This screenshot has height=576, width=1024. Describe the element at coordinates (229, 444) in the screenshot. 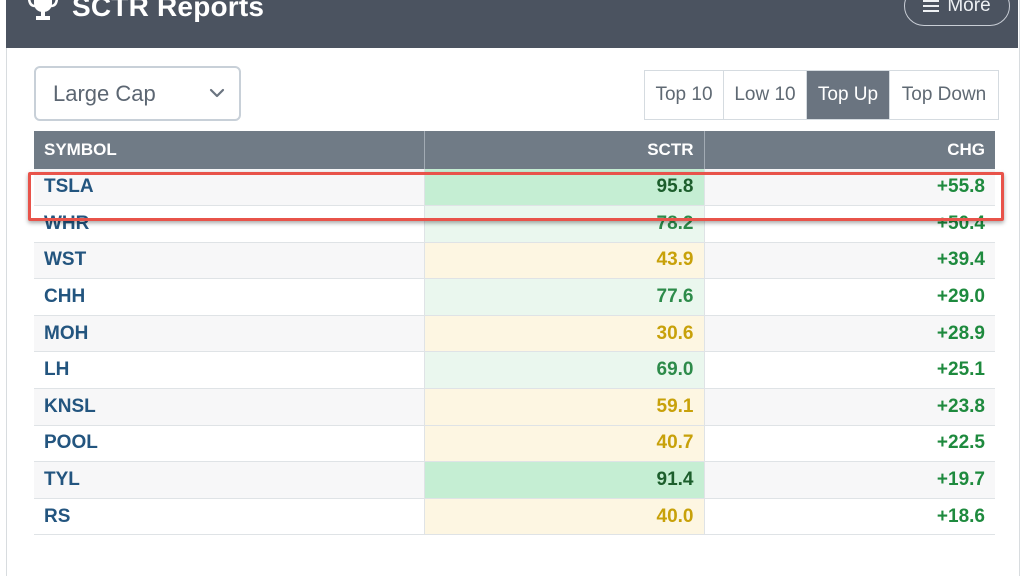

I see `symbol-link: POOL` at that location.